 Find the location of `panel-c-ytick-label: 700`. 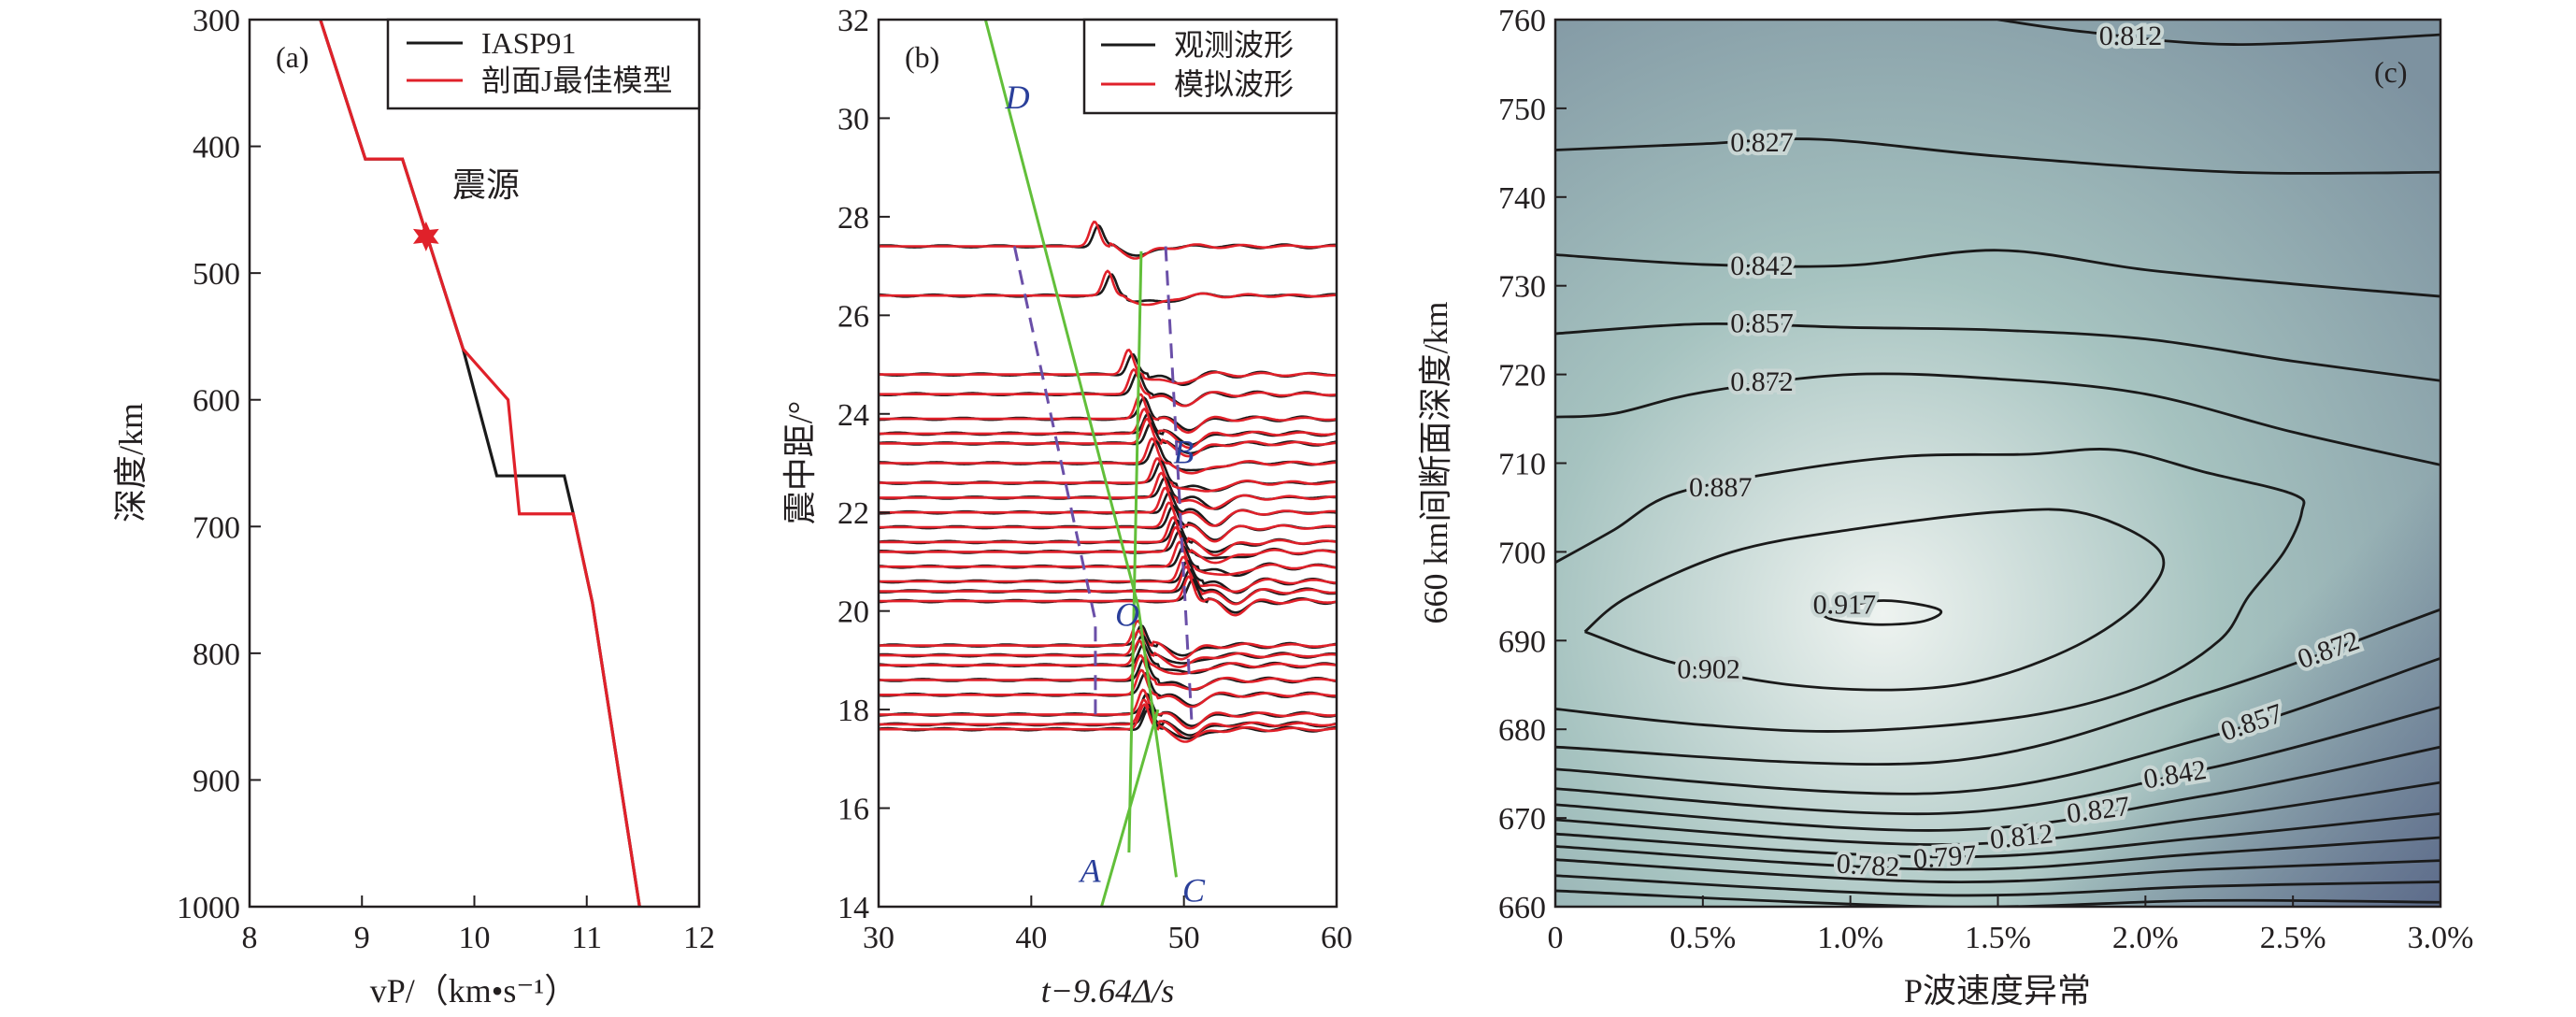

panel-c-ytick-label: 700 is located at coordinates (1522, 553).